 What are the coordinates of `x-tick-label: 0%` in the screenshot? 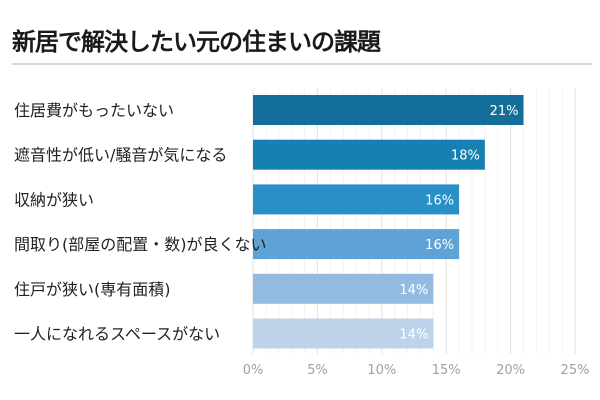 It's located at (253, 370).